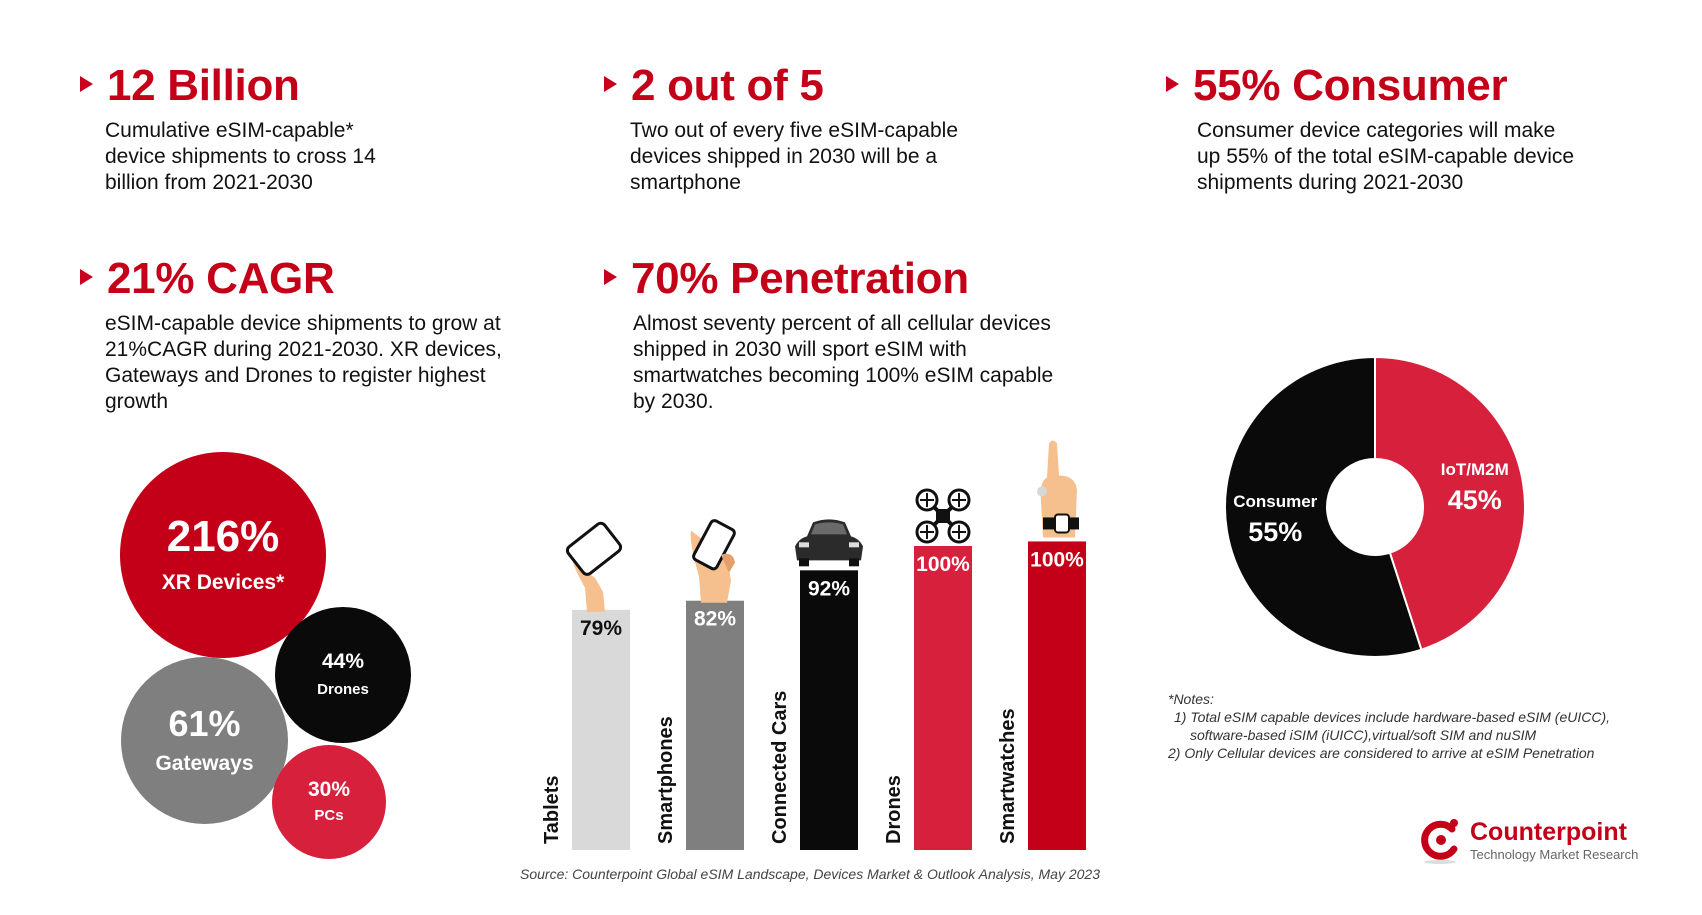  What do you see at coordinates (343, 662) in the screenshot?
I see `bubble-value: 44%` at bounding box center [343, 662].